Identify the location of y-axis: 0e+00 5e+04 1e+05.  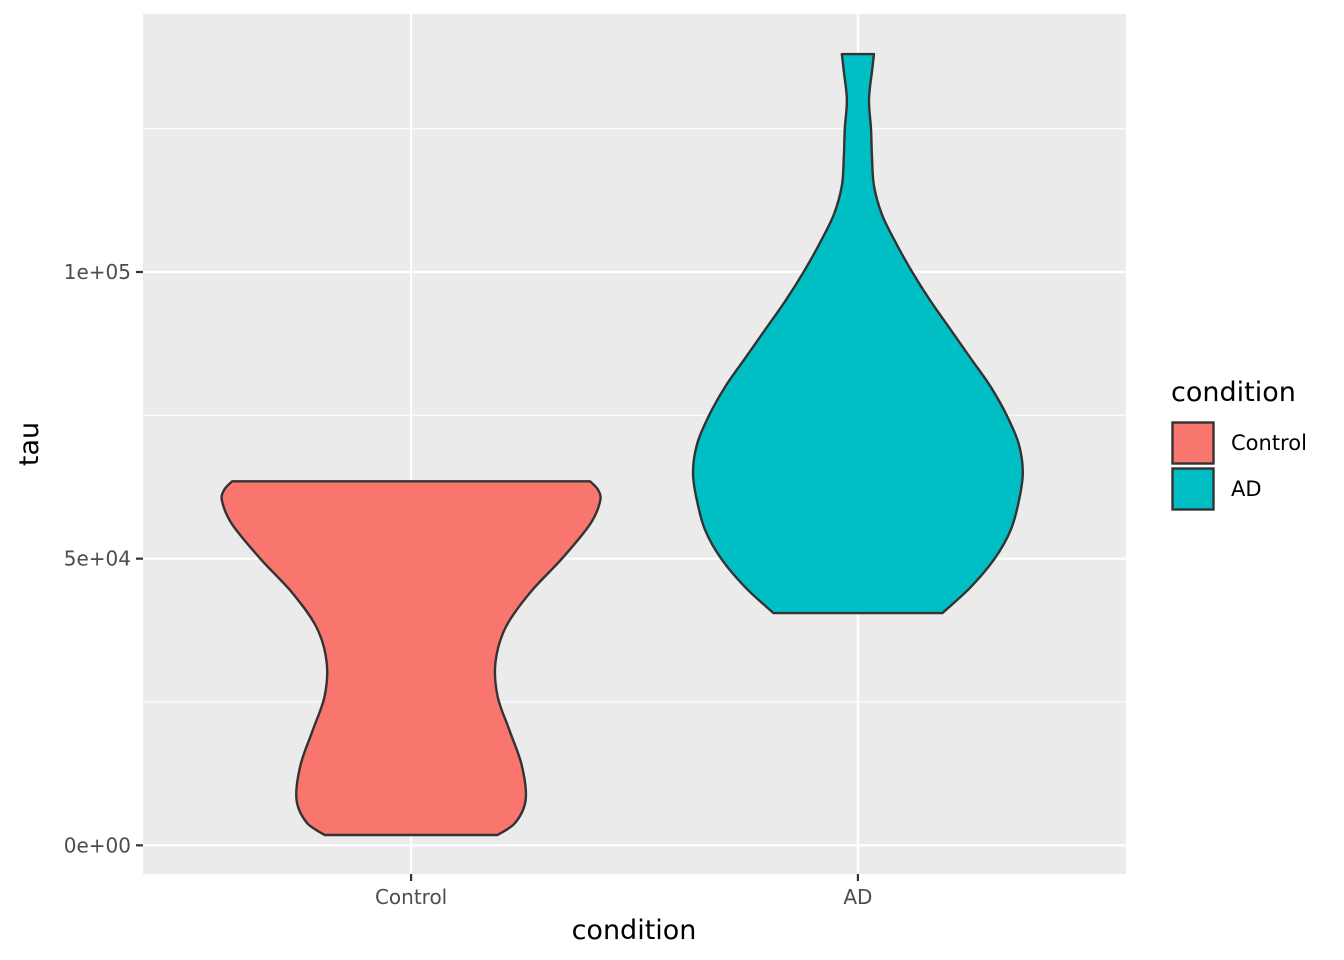
(103, 558).